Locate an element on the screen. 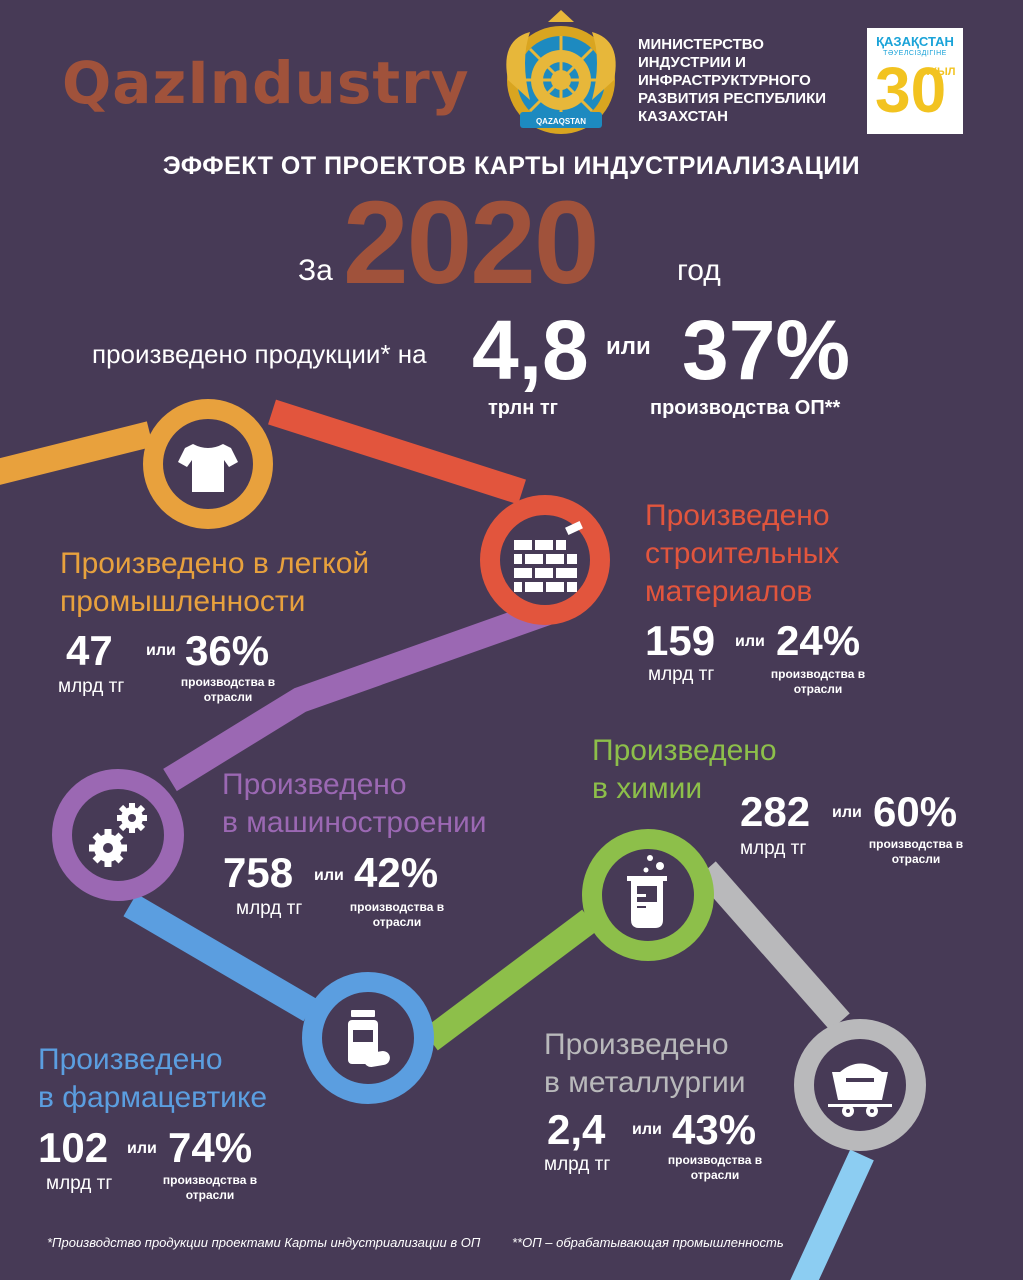 The height and width of the screenshot is (1280, 1023). construction-title-line3: материалов is located at coordinates (729, 591).